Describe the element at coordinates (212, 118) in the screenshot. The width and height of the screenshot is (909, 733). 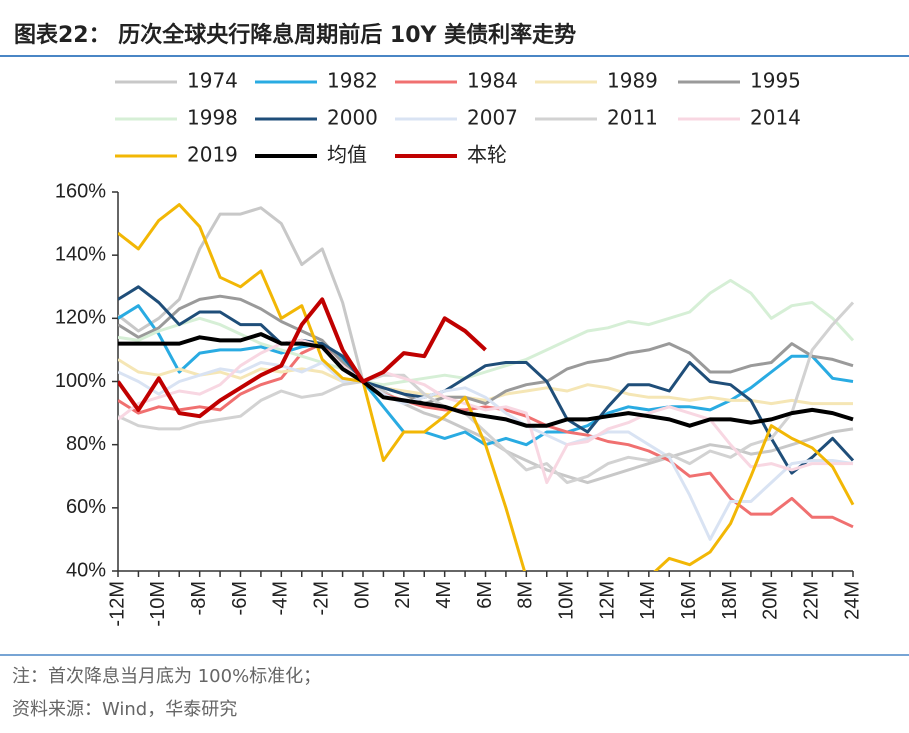
I see `legend-label: 1998` at that location.